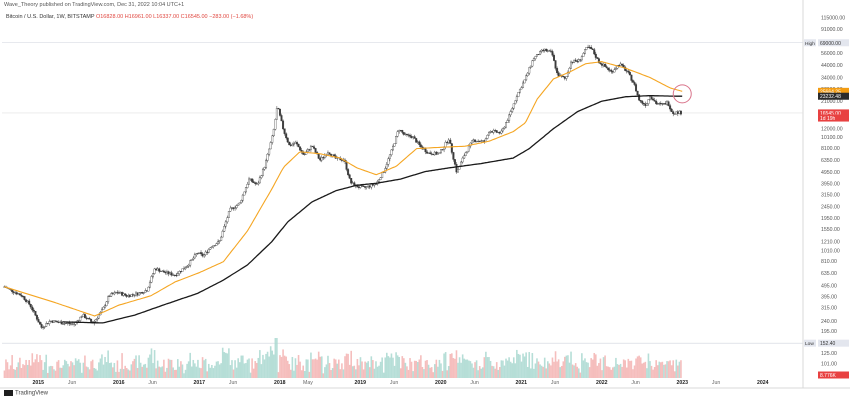 The image size is (850, 400). Describe the element at coordinates (828, 344) in the screenshot. I see `price-badge-label: 152.40` at that location.